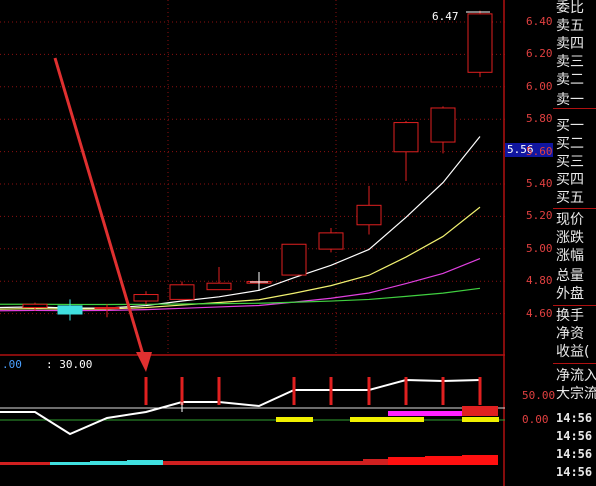  Describe the element at coordinates (539, 216) in the screenshot. I see `price-tick-label: 5.20` at that location.